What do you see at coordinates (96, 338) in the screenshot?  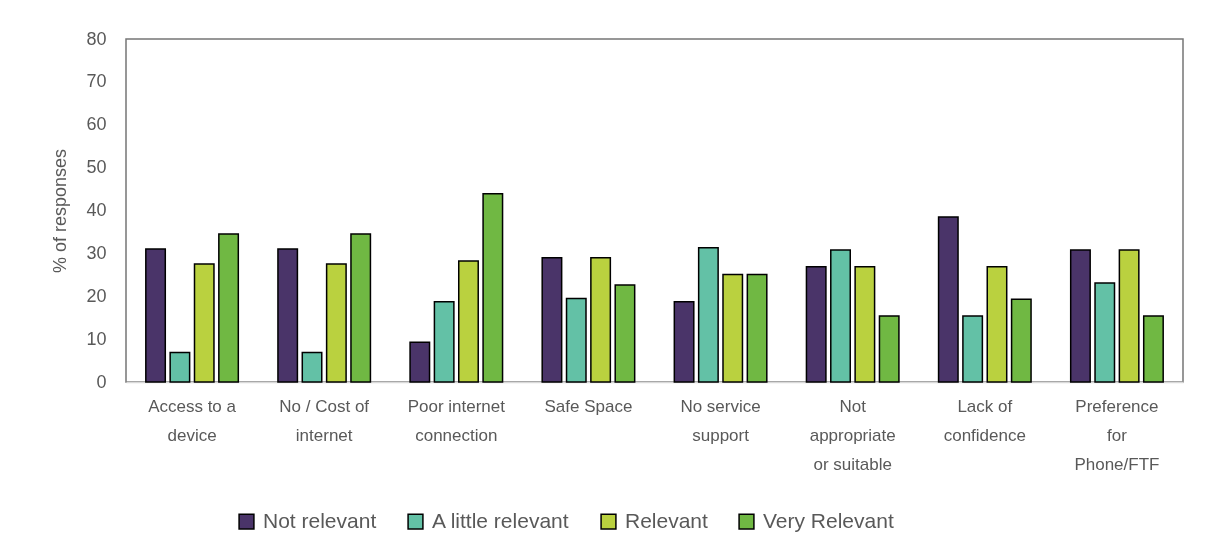 I see `y-tick-label: 10` at bounding box center [96, 338].